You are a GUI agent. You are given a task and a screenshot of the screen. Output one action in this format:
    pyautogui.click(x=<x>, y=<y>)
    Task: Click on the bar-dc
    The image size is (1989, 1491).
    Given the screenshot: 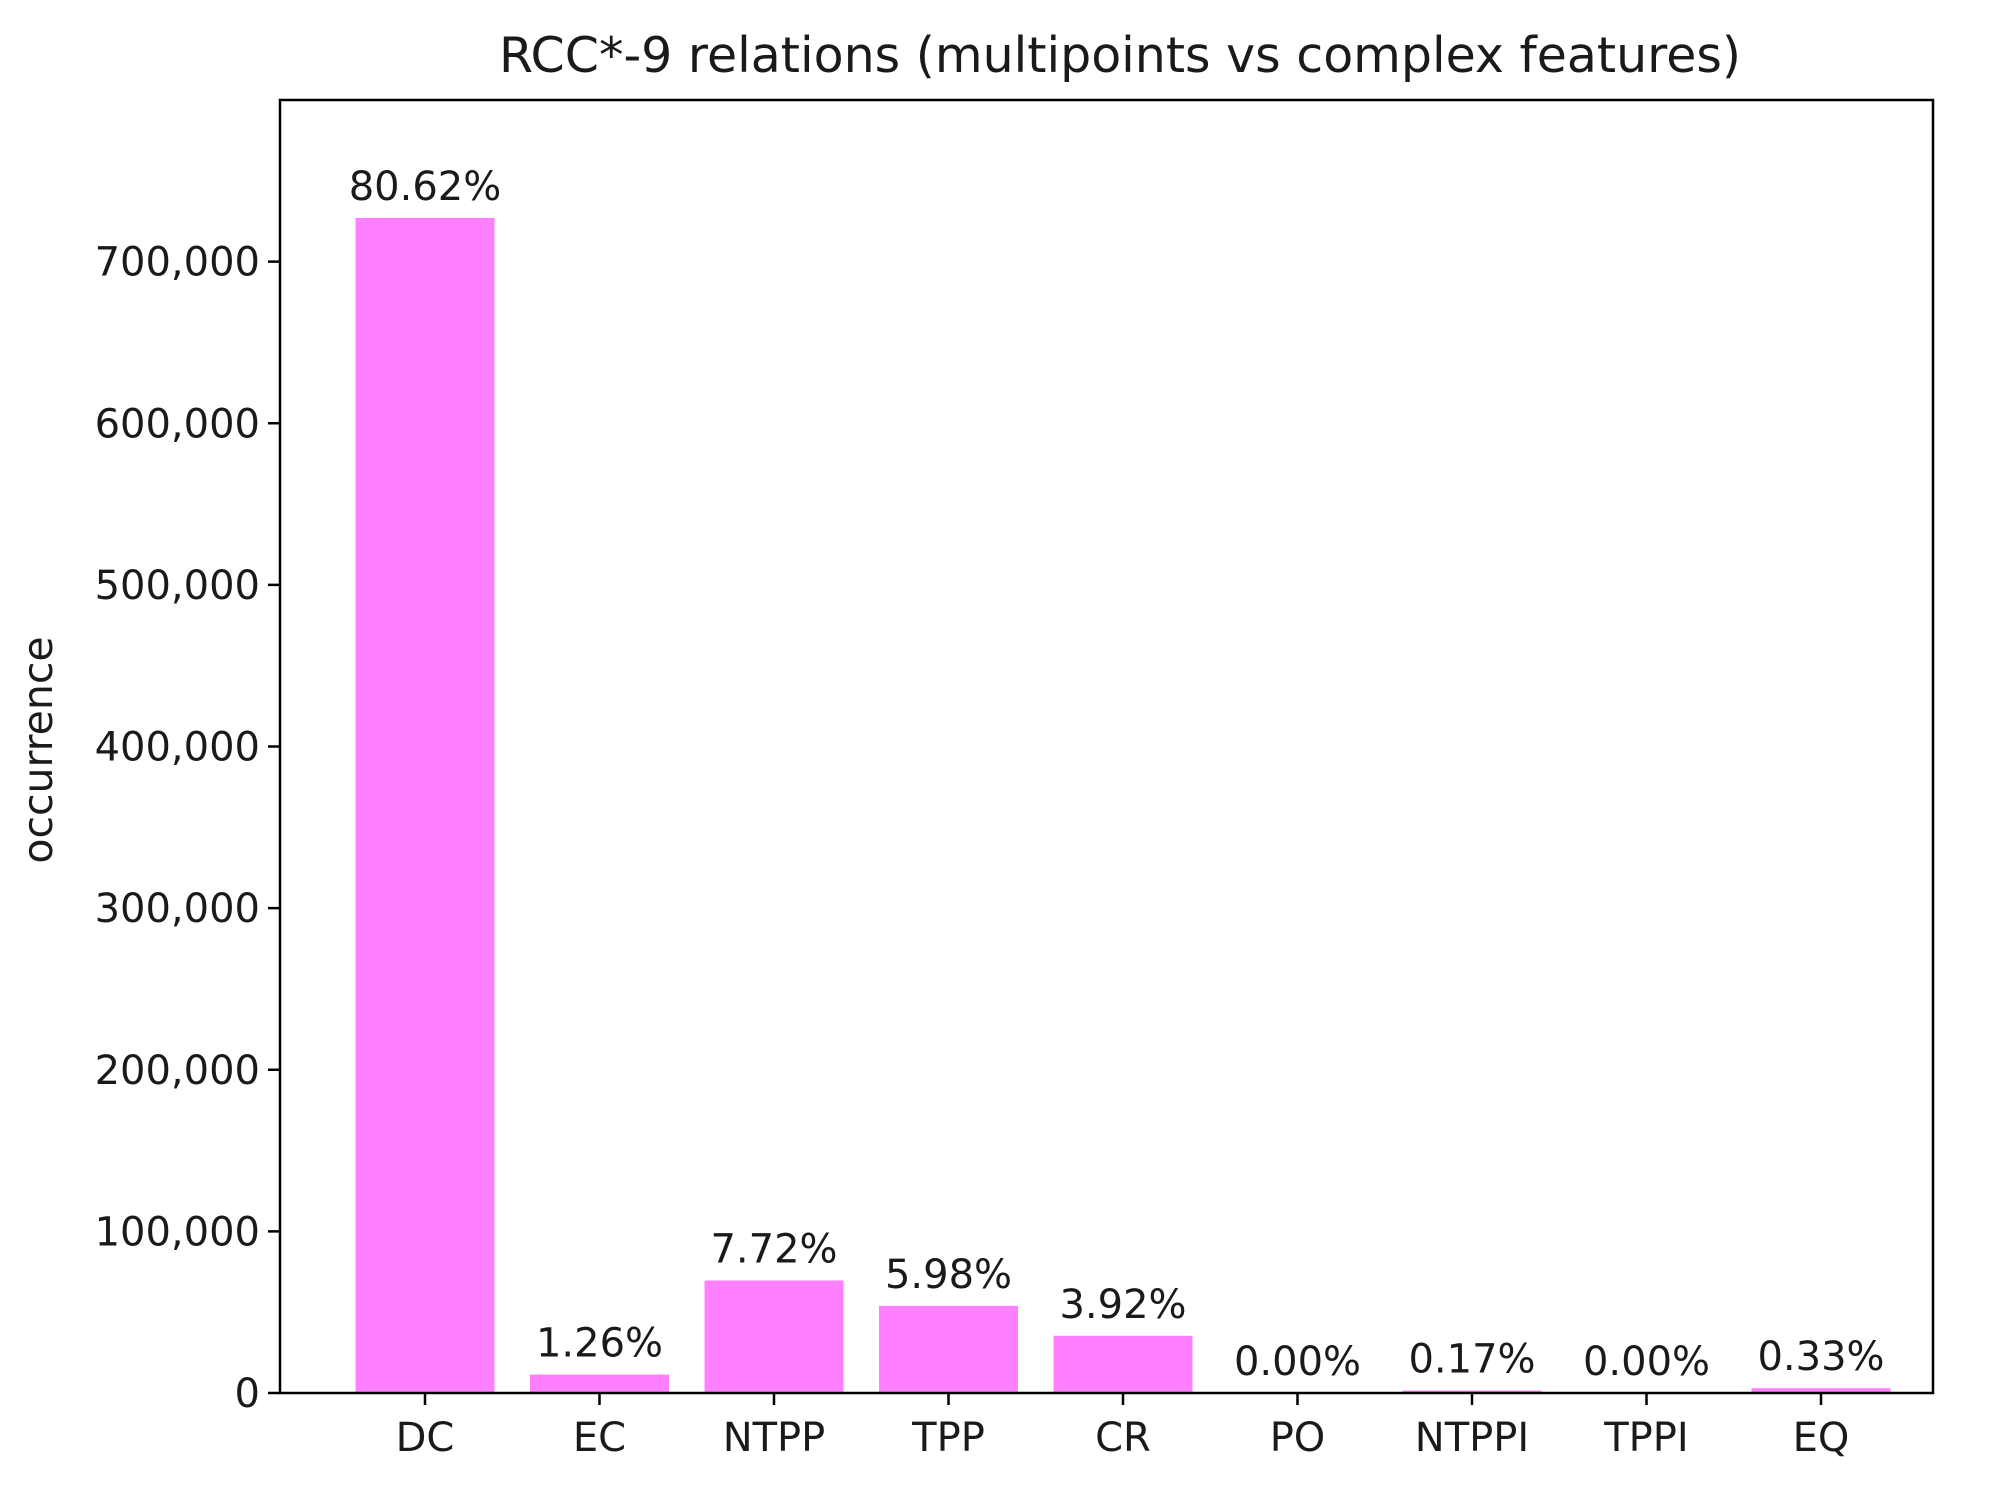 What is the action you would take?
    pyautogui.click(x=425, y=805)
    